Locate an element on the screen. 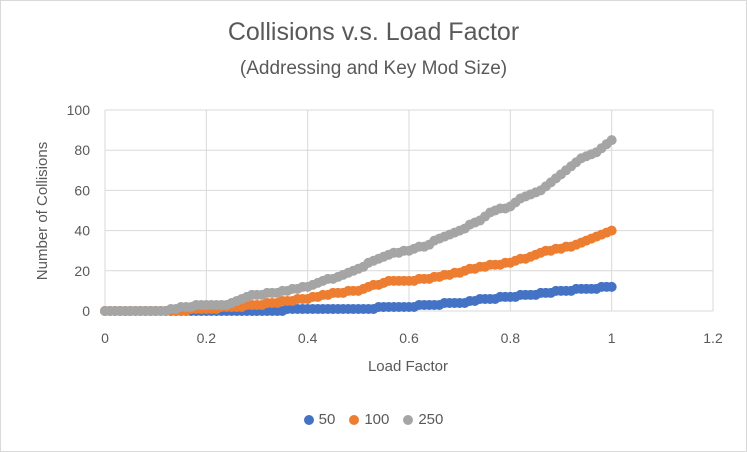 The image size is (747, 452). y-tick-label: 80 is located at coordinates (82, 150).